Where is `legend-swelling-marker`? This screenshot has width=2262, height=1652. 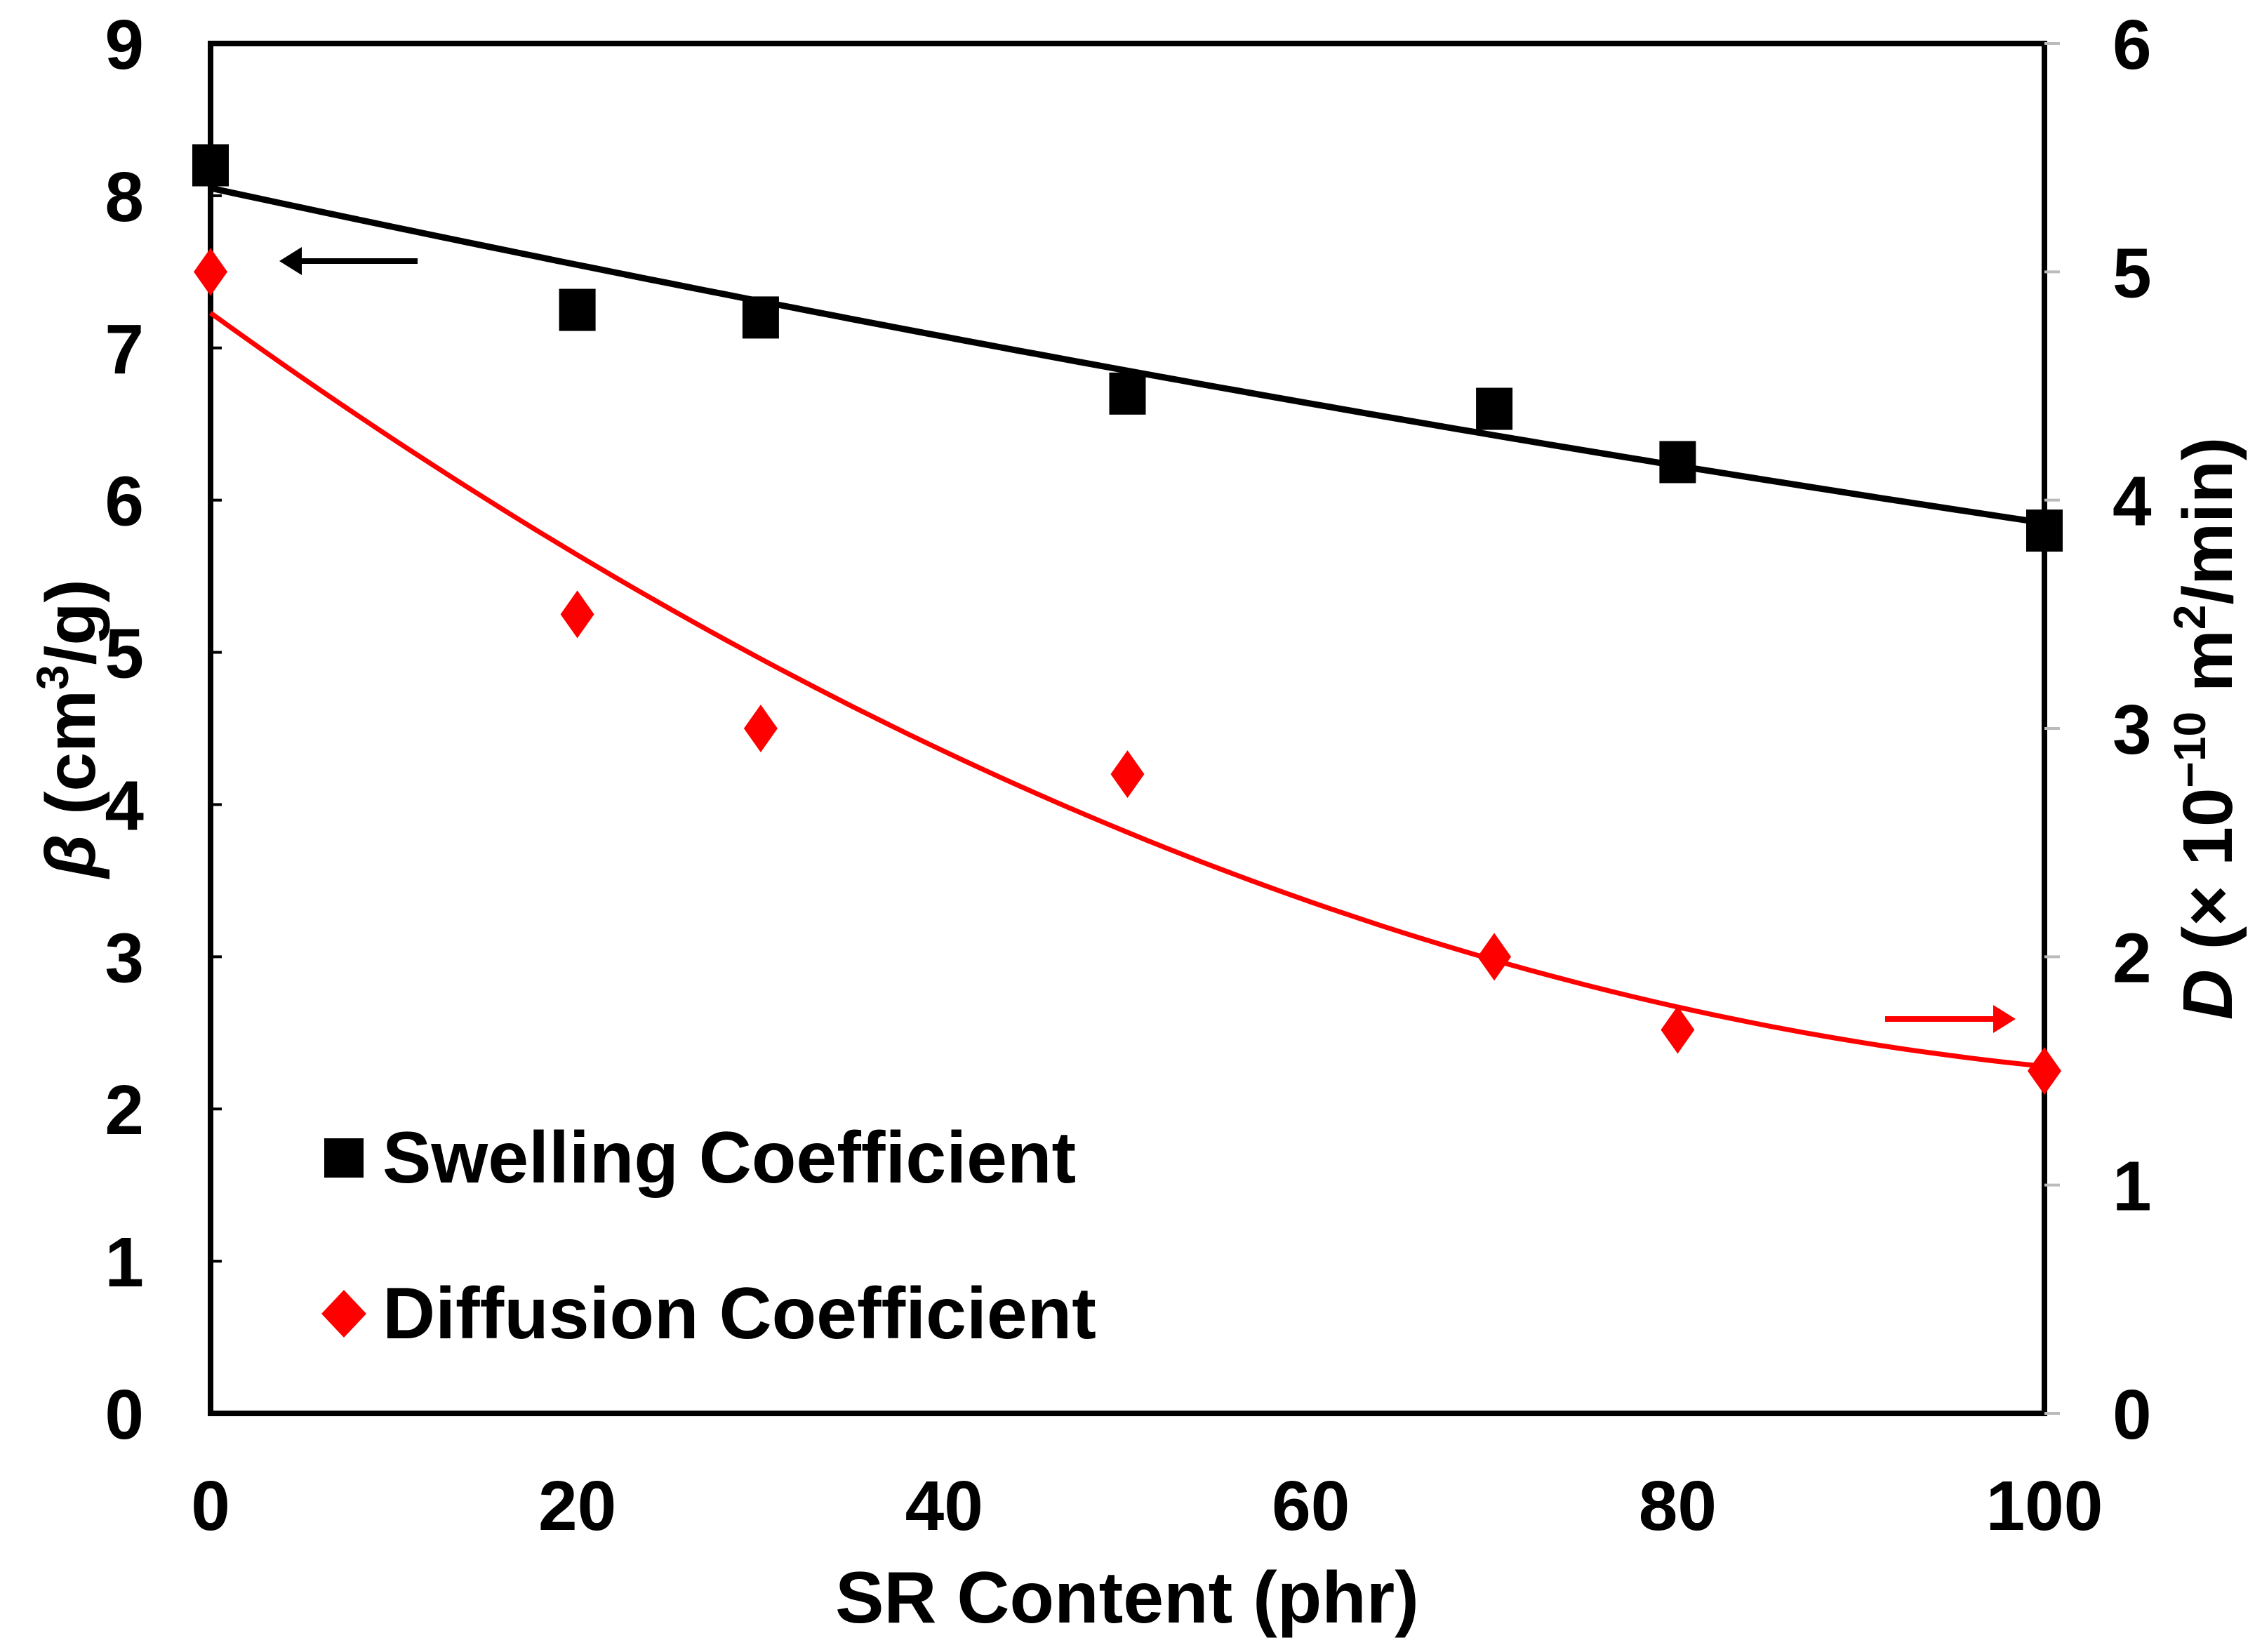
legend-swelling-marker is located at coordinates (344, 1158).